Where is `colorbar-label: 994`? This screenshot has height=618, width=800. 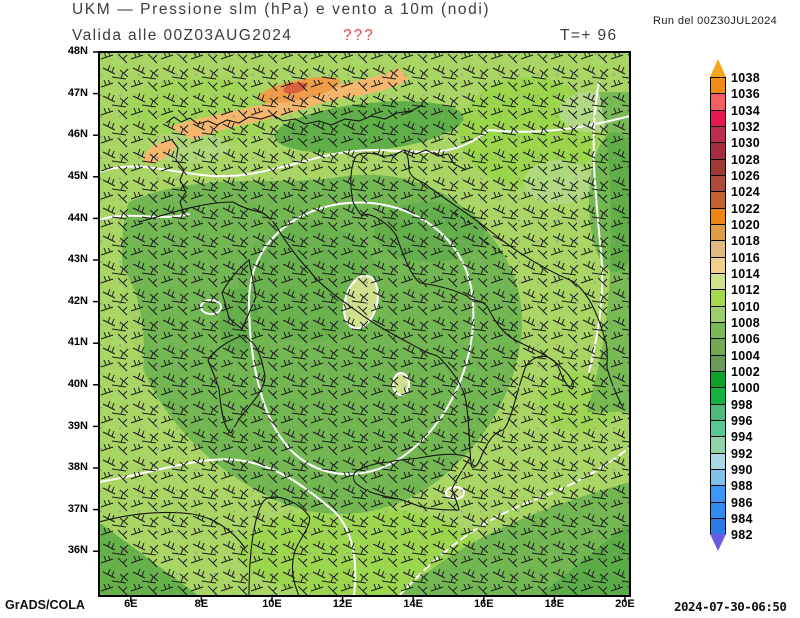
colorbar-label: 994 is located at coordinates (742, 437).